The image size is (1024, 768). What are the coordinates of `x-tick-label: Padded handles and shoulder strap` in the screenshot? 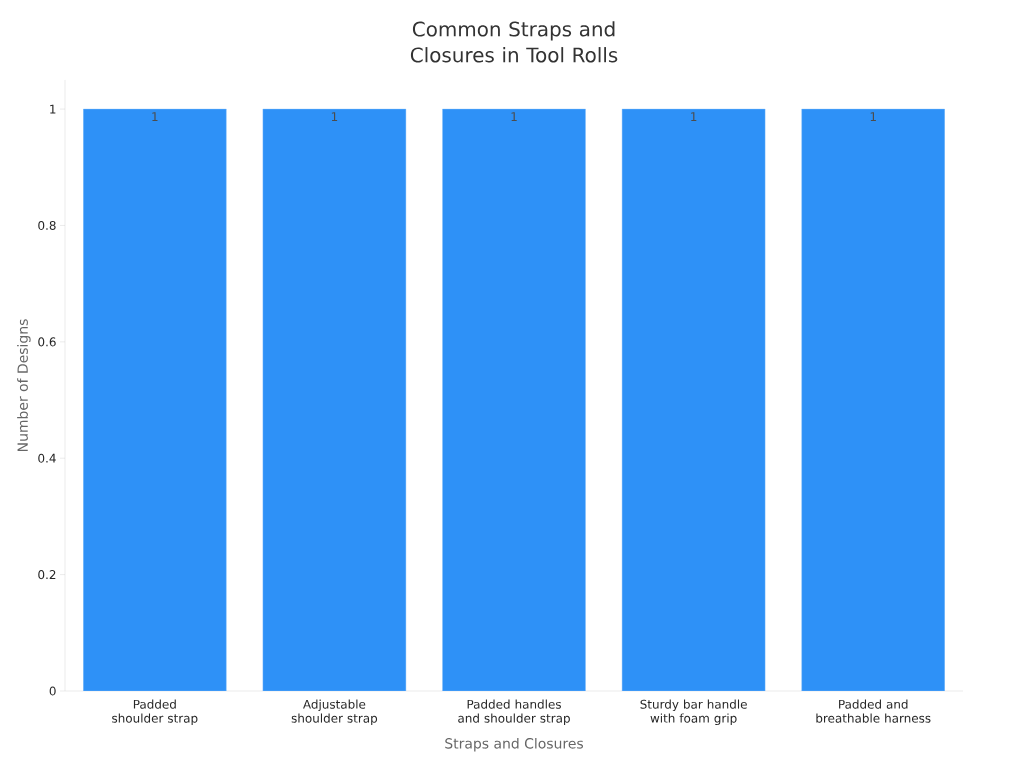 It's located at (514, 712).